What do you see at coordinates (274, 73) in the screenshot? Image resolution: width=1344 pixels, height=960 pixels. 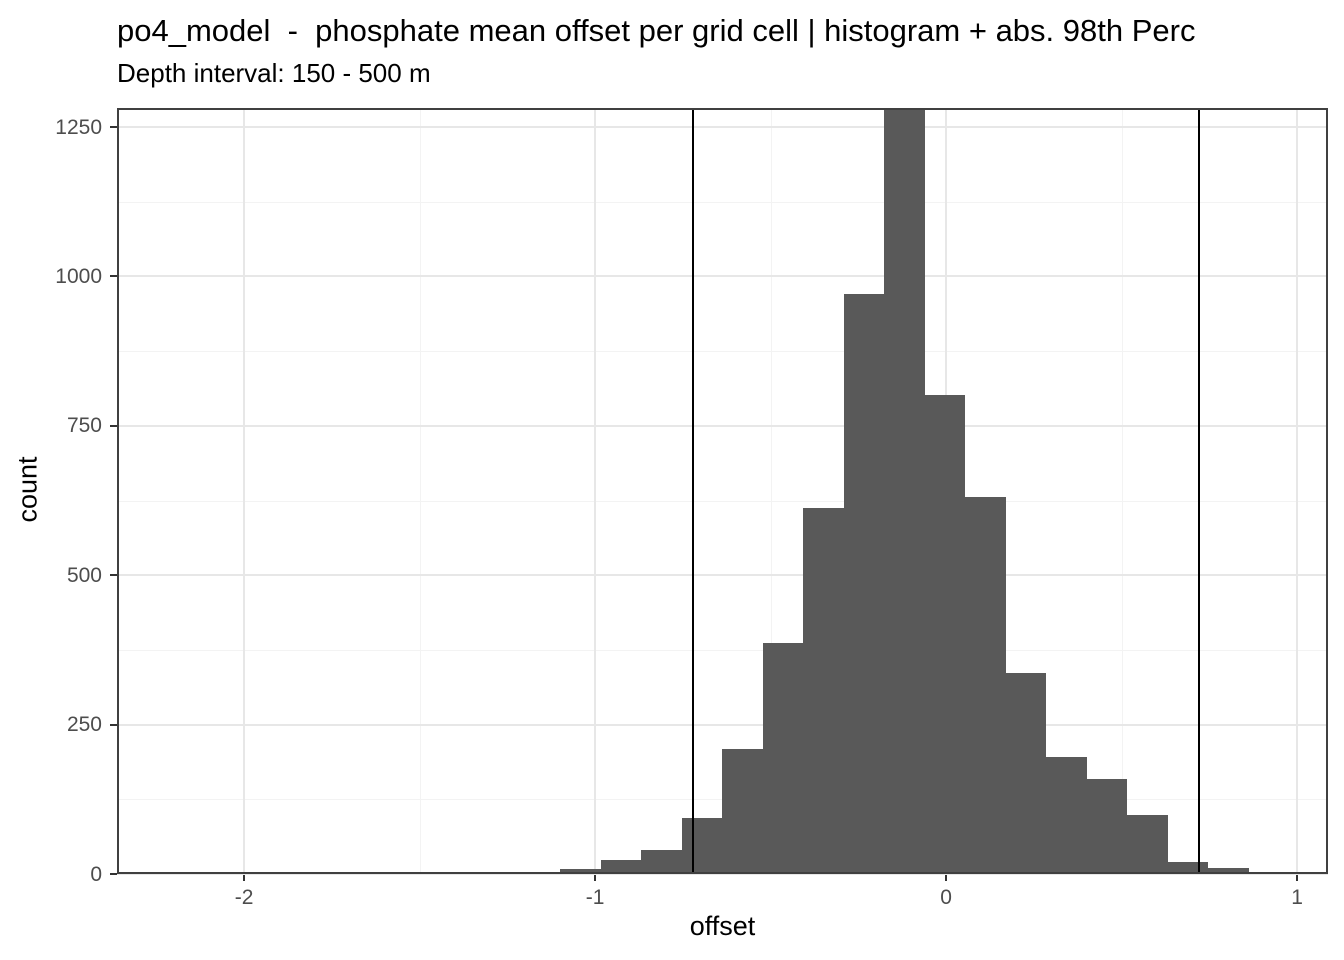 I see `plot-subtitle: Depth interval: 150 - 500 m` at bounding box center [274, 73].